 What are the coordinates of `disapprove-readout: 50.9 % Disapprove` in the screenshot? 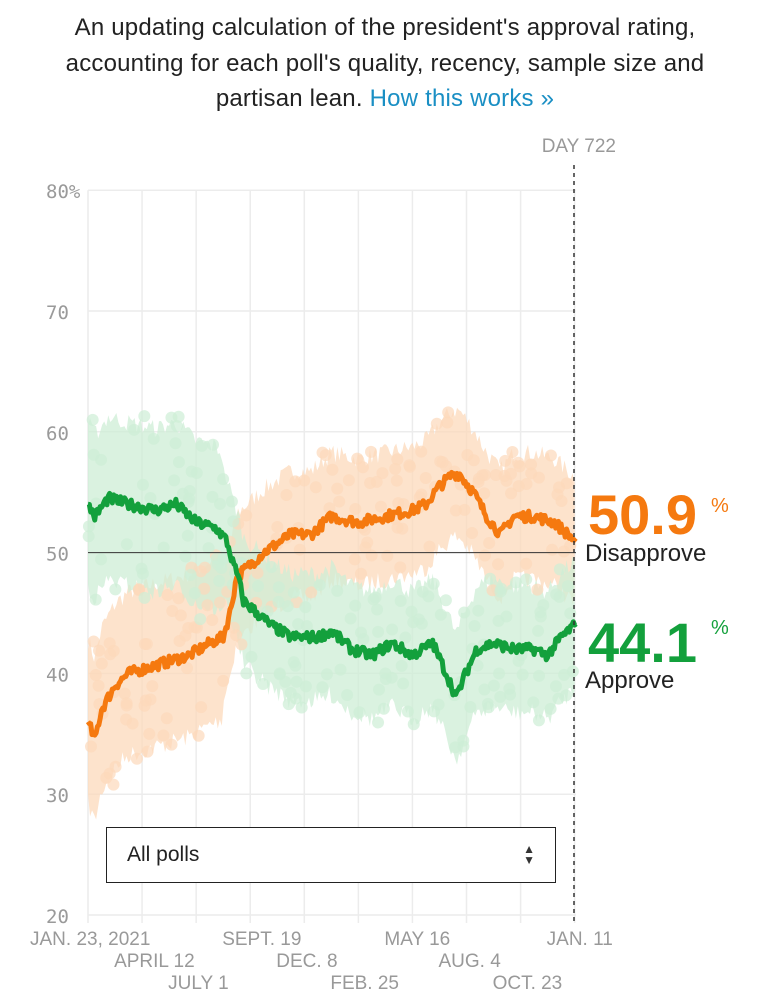 It's located at (657, 525).